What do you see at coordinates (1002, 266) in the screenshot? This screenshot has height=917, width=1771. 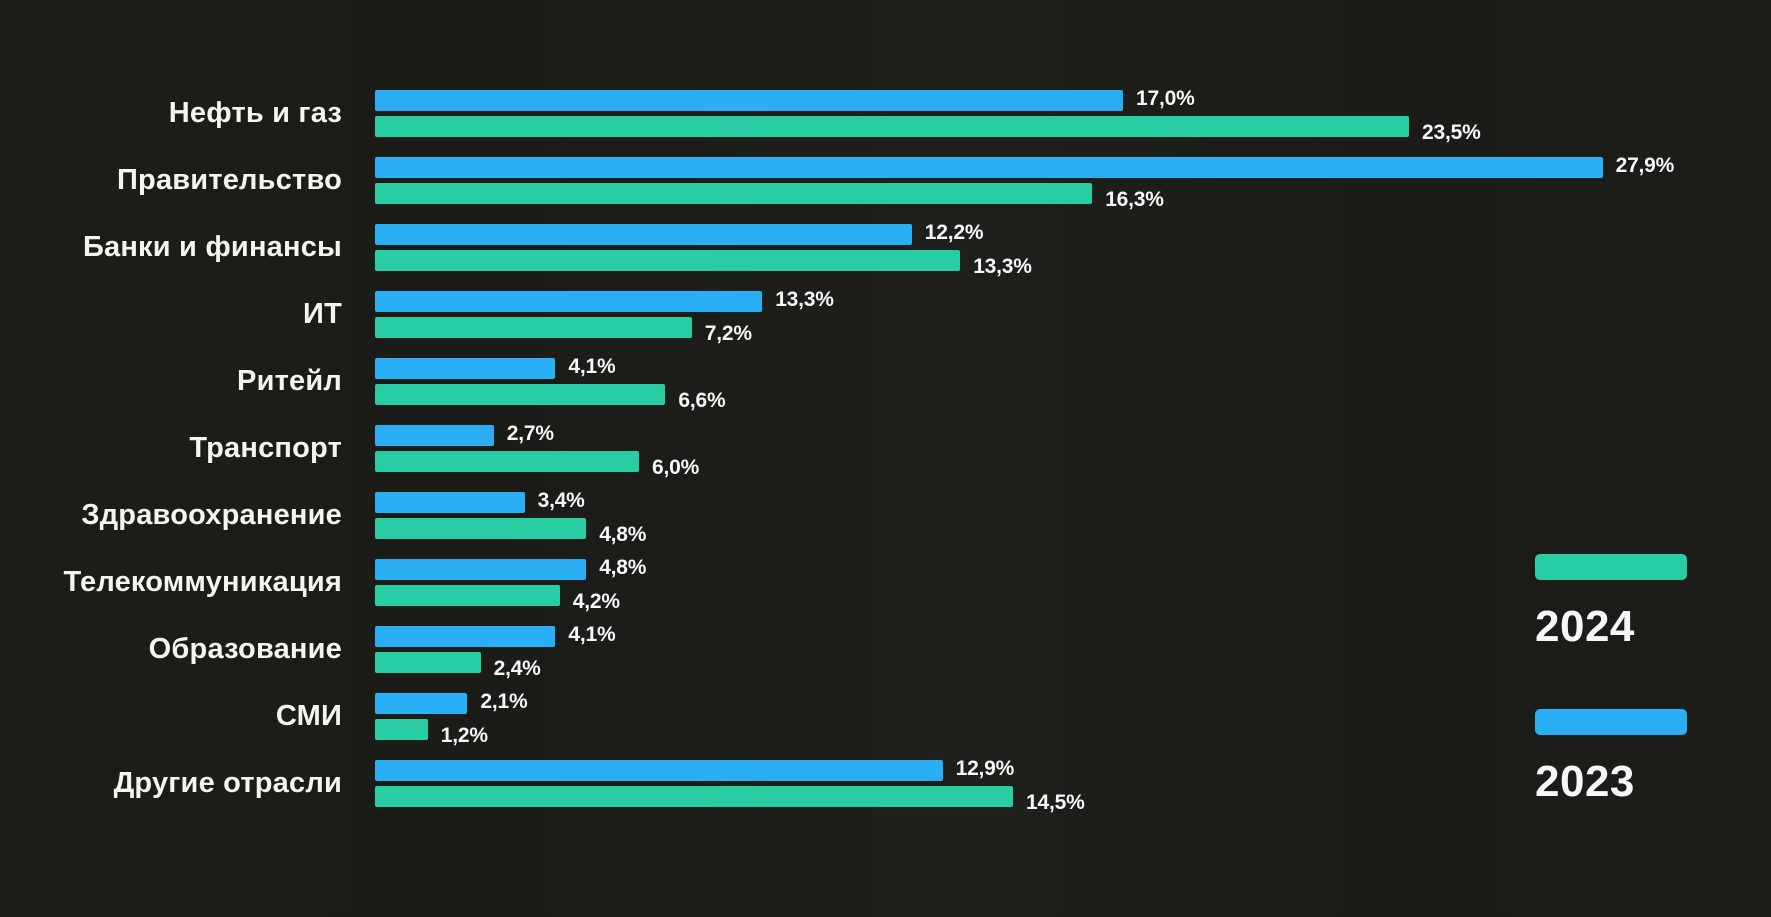 I see `value-label-2024: 13,3%` at bounding box center [1002, 266].